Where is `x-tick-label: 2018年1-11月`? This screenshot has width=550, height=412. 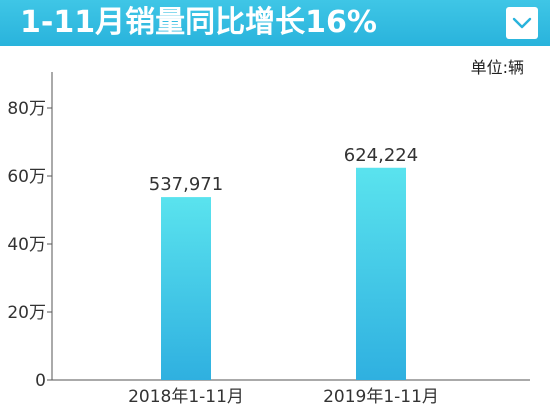 x-tick-label: 2018年1-11月 is located at coordinates (186, 397).